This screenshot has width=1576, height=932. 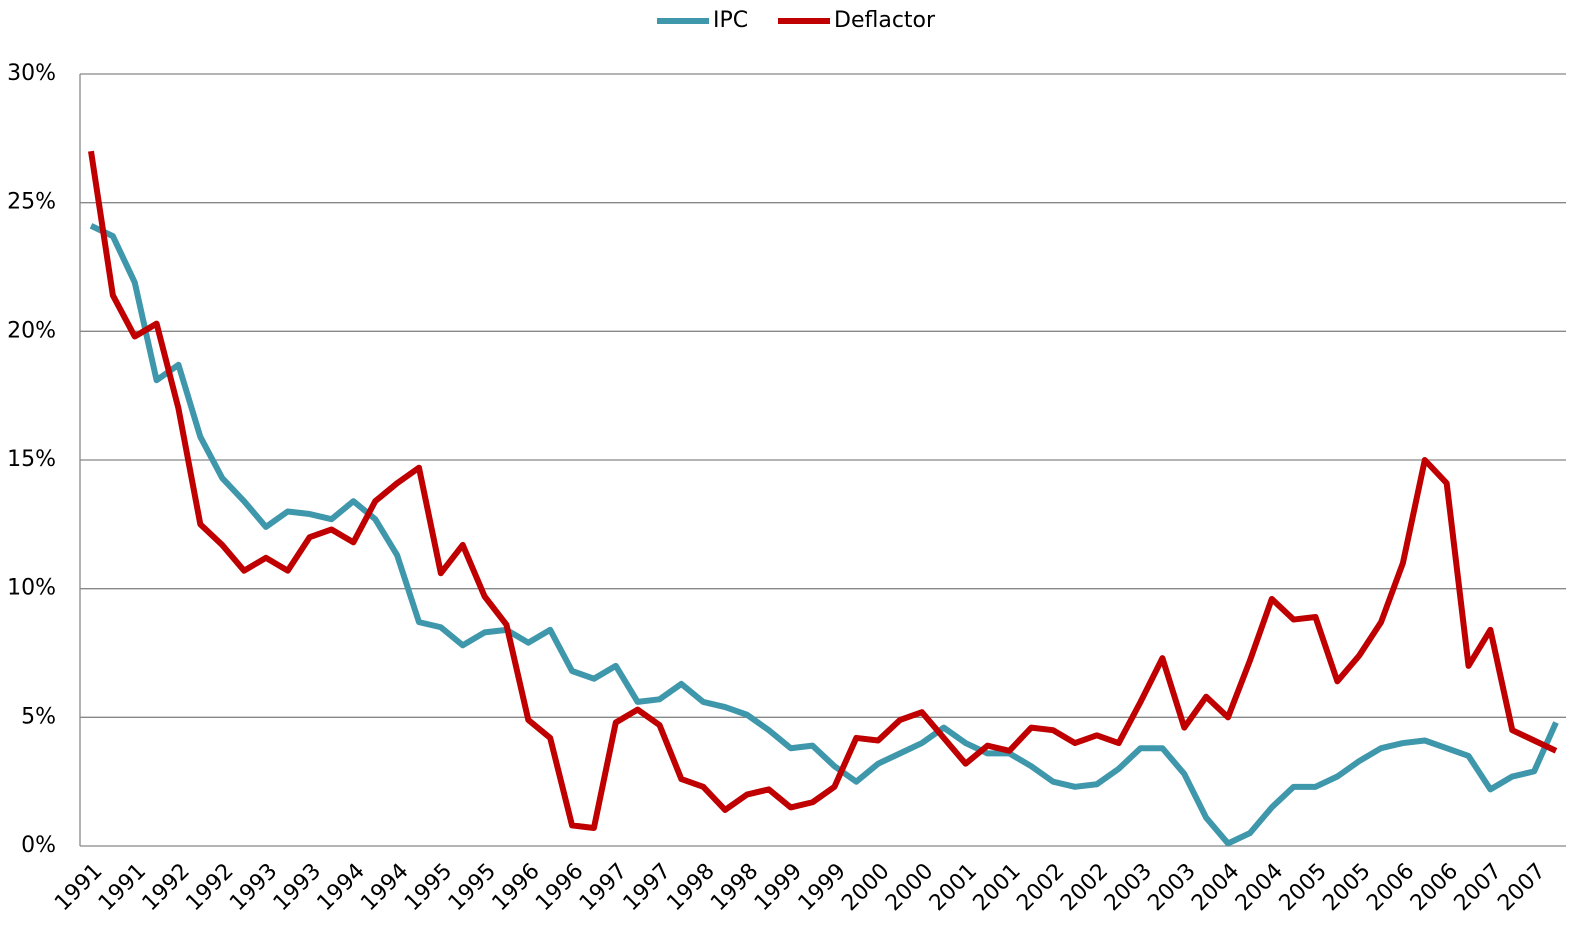 What do you see at coordinates (38, 845) in the screenshot?
I see `y-tick-label: 0%` at bounding box center [38, 845].